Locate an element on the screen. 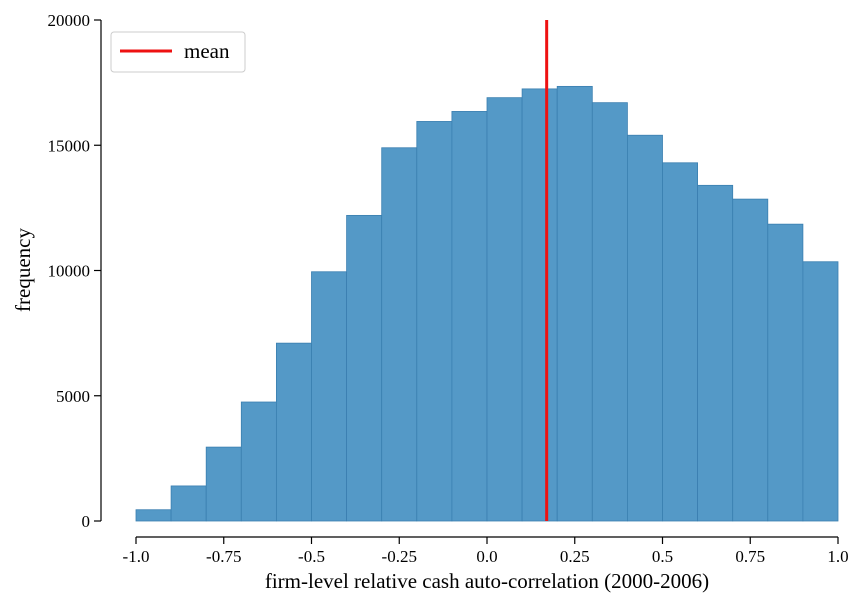  legend: mean is located at coordinates (178, 52).